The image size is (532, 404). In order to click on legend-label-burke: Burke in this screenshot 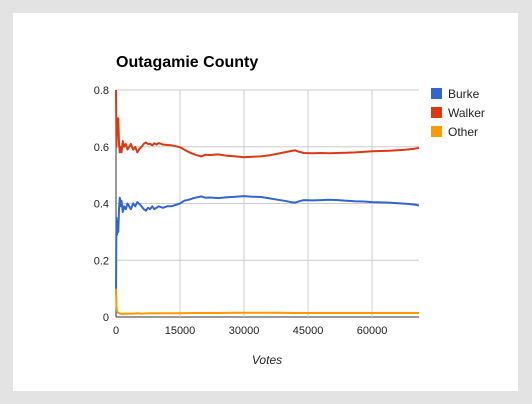, I will do `click(464, 94)`.